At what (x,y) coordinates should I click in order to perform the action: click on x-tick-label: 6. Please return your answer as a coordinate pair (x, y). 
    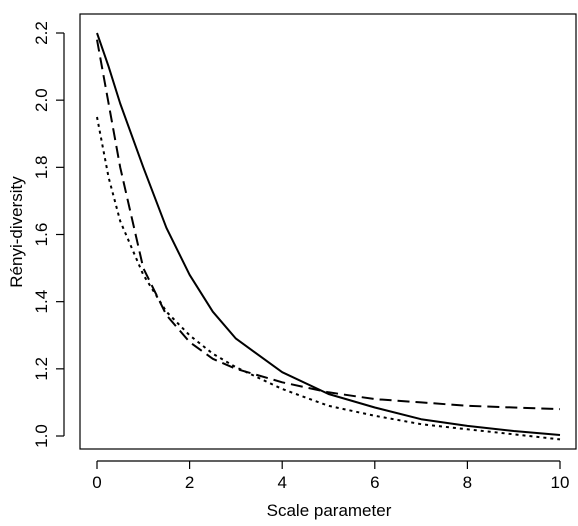
    Looking at the image, I should click on (374, 482).